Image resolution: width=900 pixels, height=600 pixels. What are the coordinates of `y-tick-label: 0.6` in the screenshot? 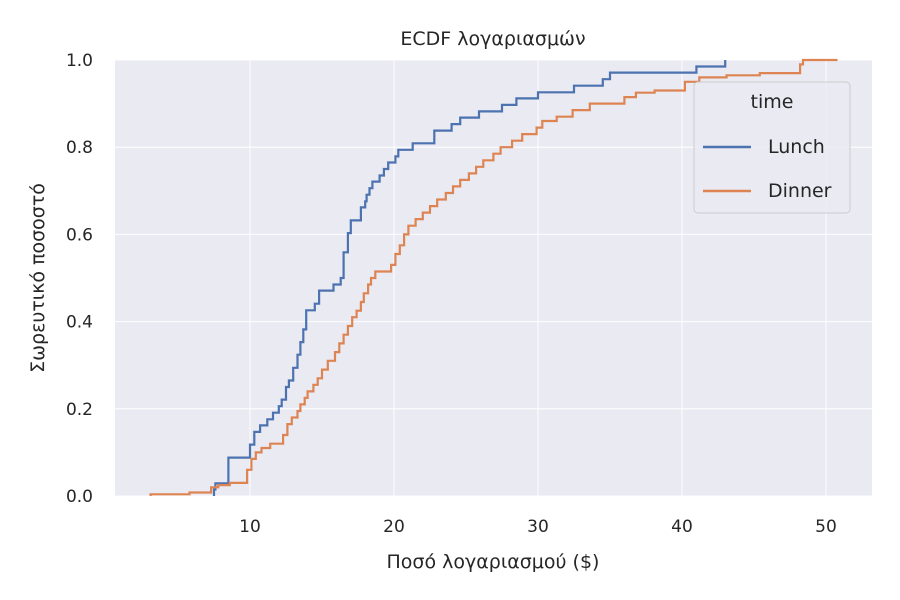 It's located at (79, 235).